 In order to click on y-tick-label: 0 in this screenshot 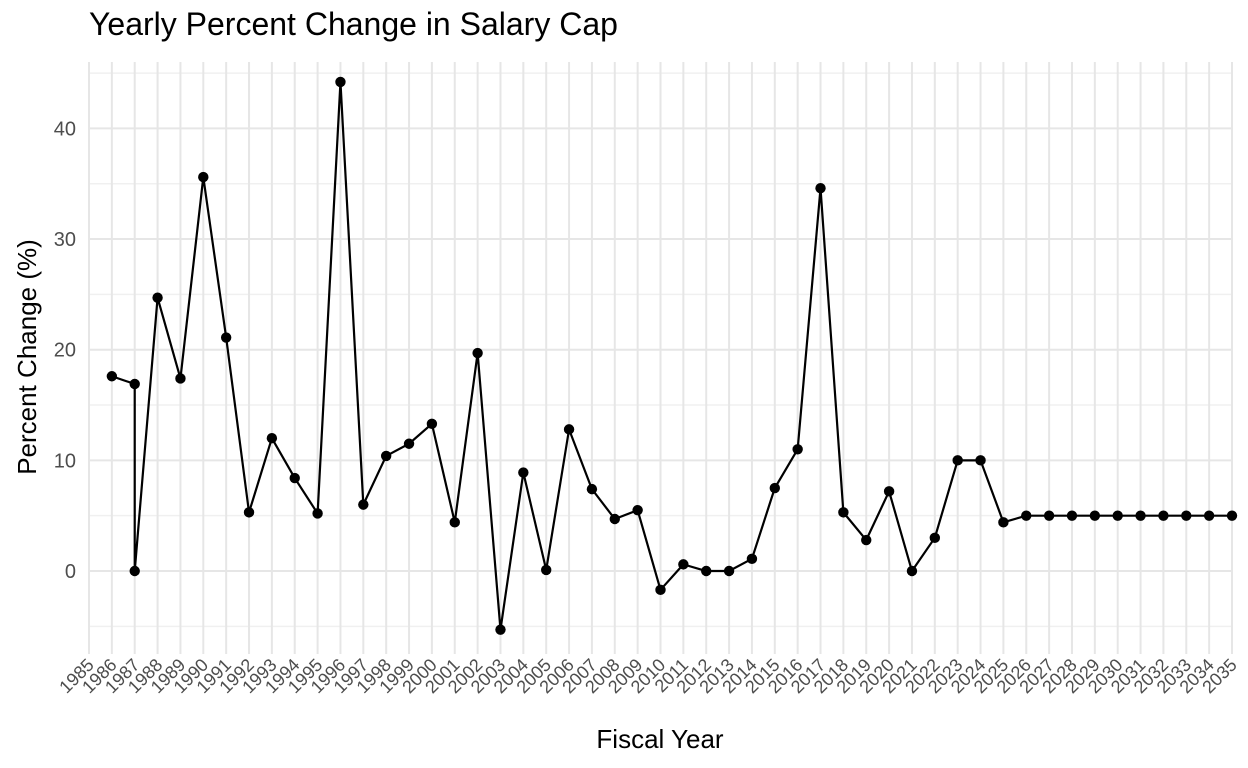, I will do `click(70, 572)`.